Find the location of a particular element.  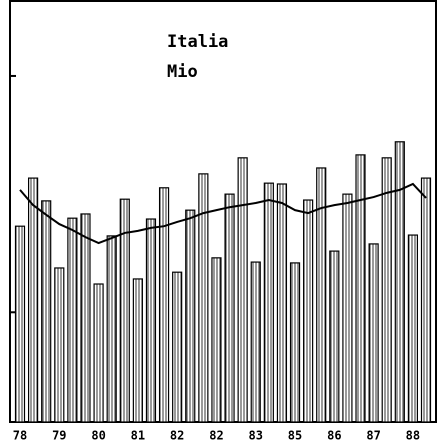

chart-title: Italia is located at coordinates (197, 42).